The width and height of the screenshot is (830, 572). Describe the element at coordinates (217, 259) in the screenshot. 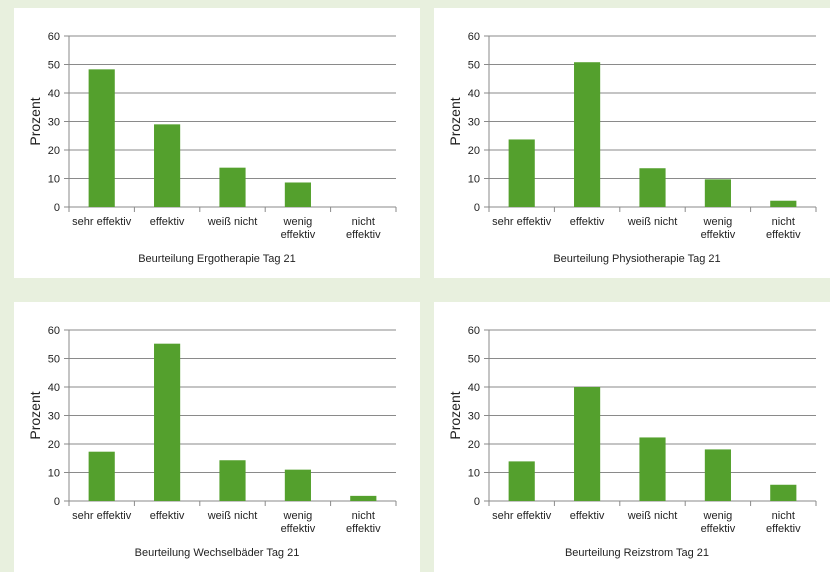

I see `chart-title: Beurteilung Ergotherapie Tag 21` at that location.